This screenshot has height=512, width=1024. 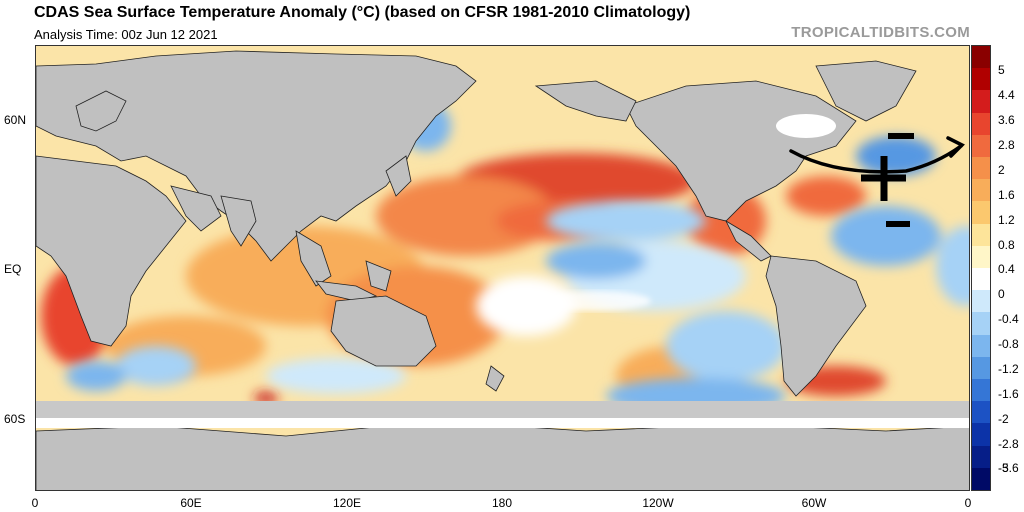 What do you see at coordinates (877, 155) in the screenshot?
I see `annotation-arrow` at bounding box center [877, 155].